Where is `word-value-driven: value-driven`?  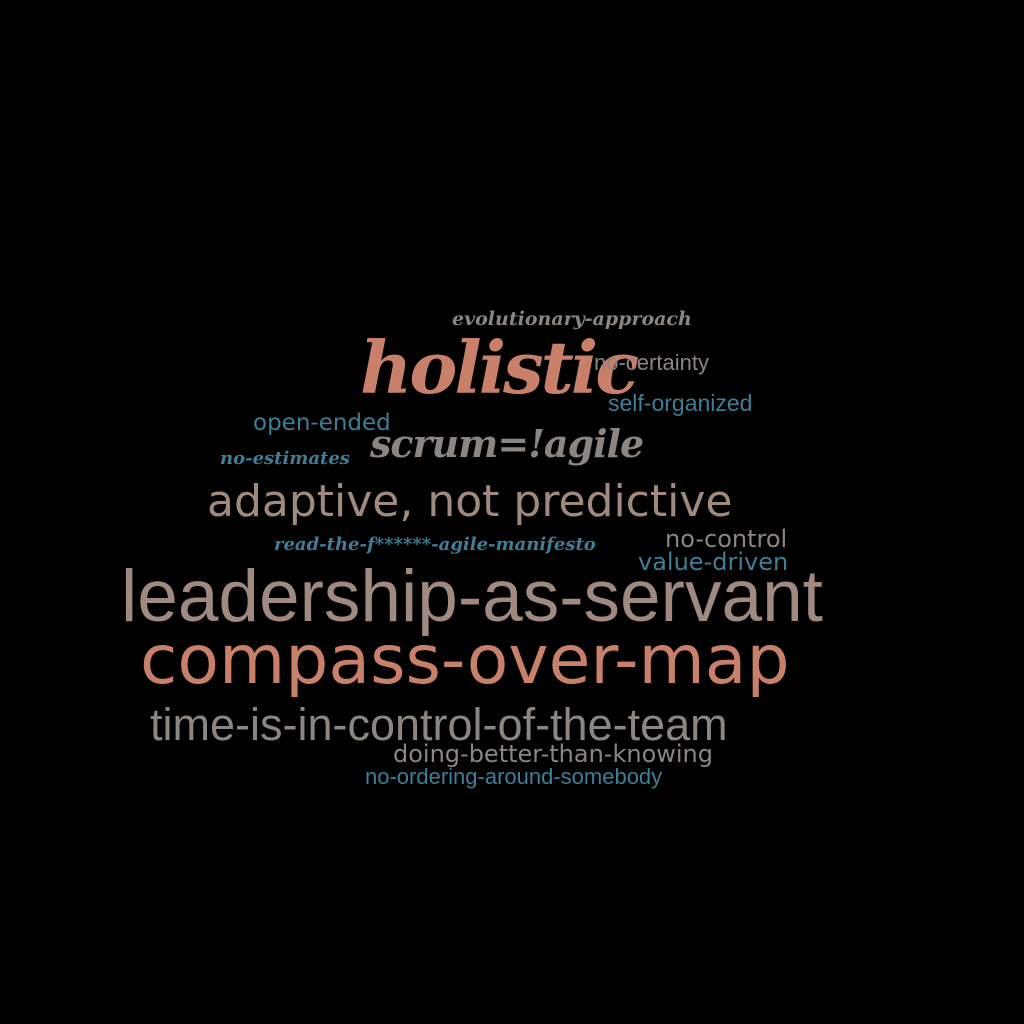 word-value-driven: value-driven is located at coordinates (713, 562).